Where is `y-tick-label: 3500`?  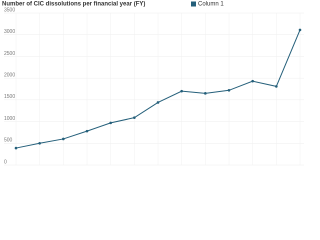
y-tick-label: 3500 is located at coordinates (9, 10).